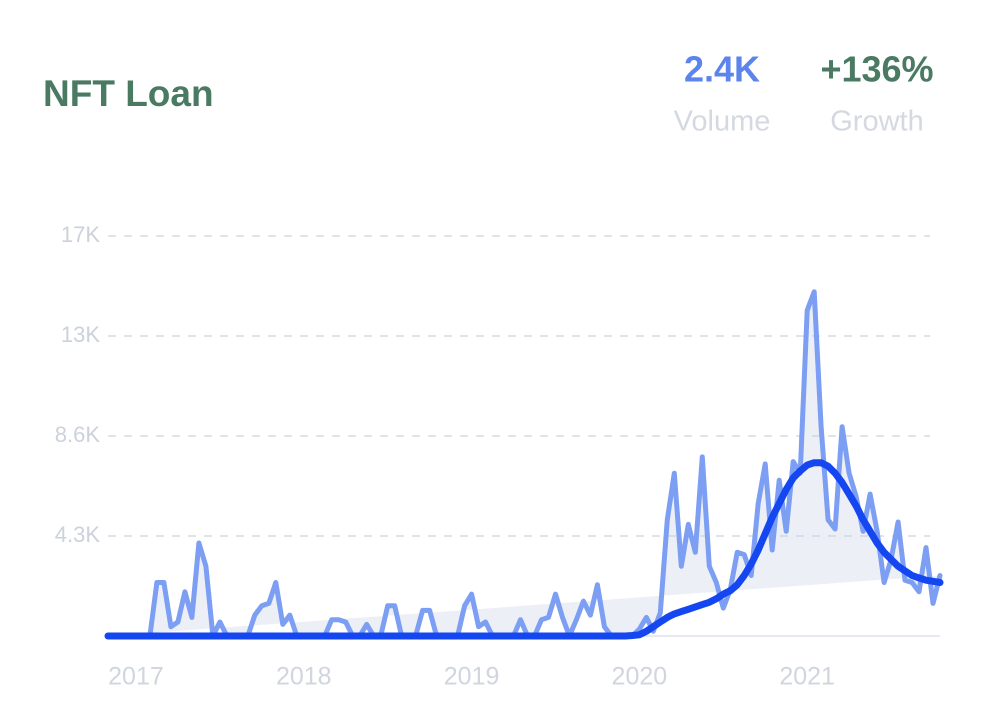  I want to click on x-tick-label: 2020, so click(640, 677).